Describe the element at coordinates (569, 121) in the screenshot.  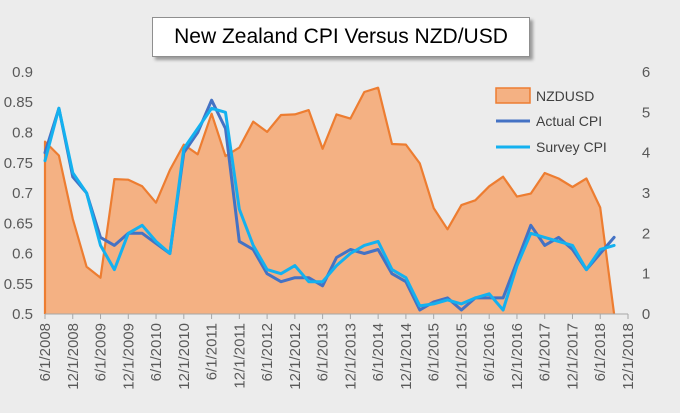
I see `legend-label-actual-cpi: Actual CPI` at that location.